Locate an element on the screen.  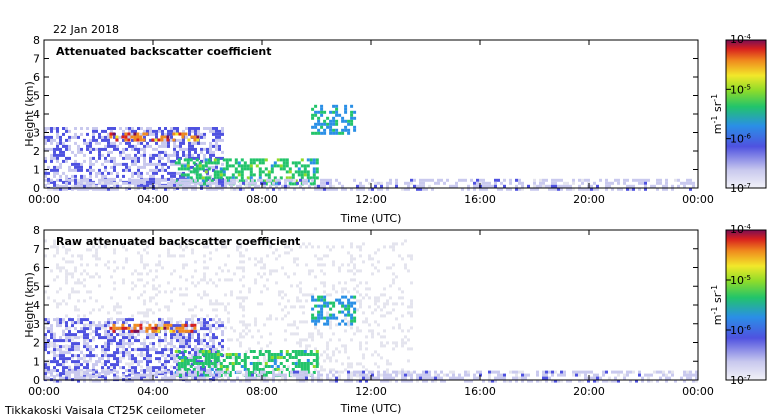
panel-title: Raw attenuated backscatter coefficient is located at coordinates (178, 241).